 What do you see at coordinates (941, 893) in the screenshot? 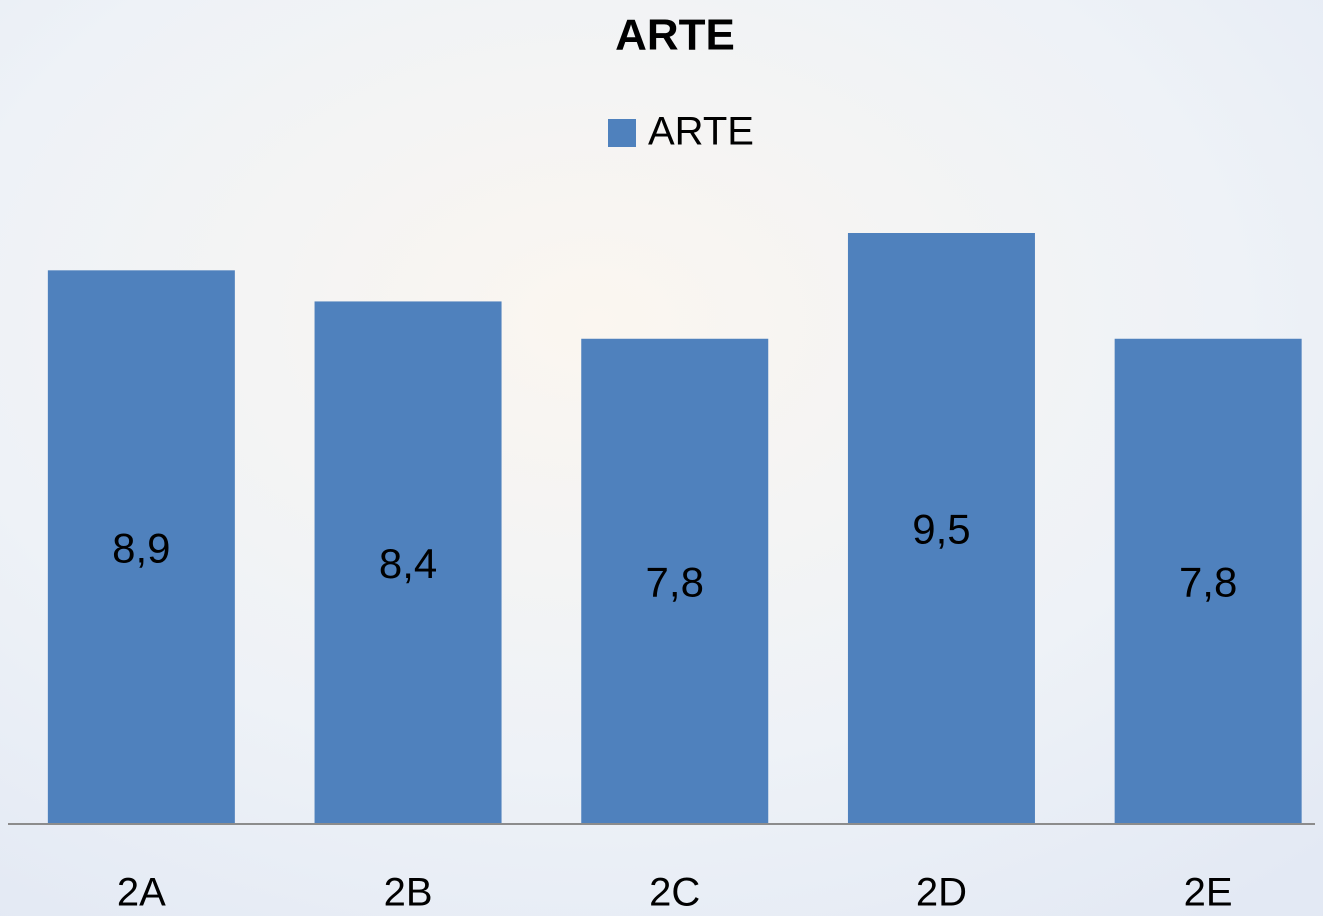
I see `x-tick-label: 2D` at bounding box center [941, 893].